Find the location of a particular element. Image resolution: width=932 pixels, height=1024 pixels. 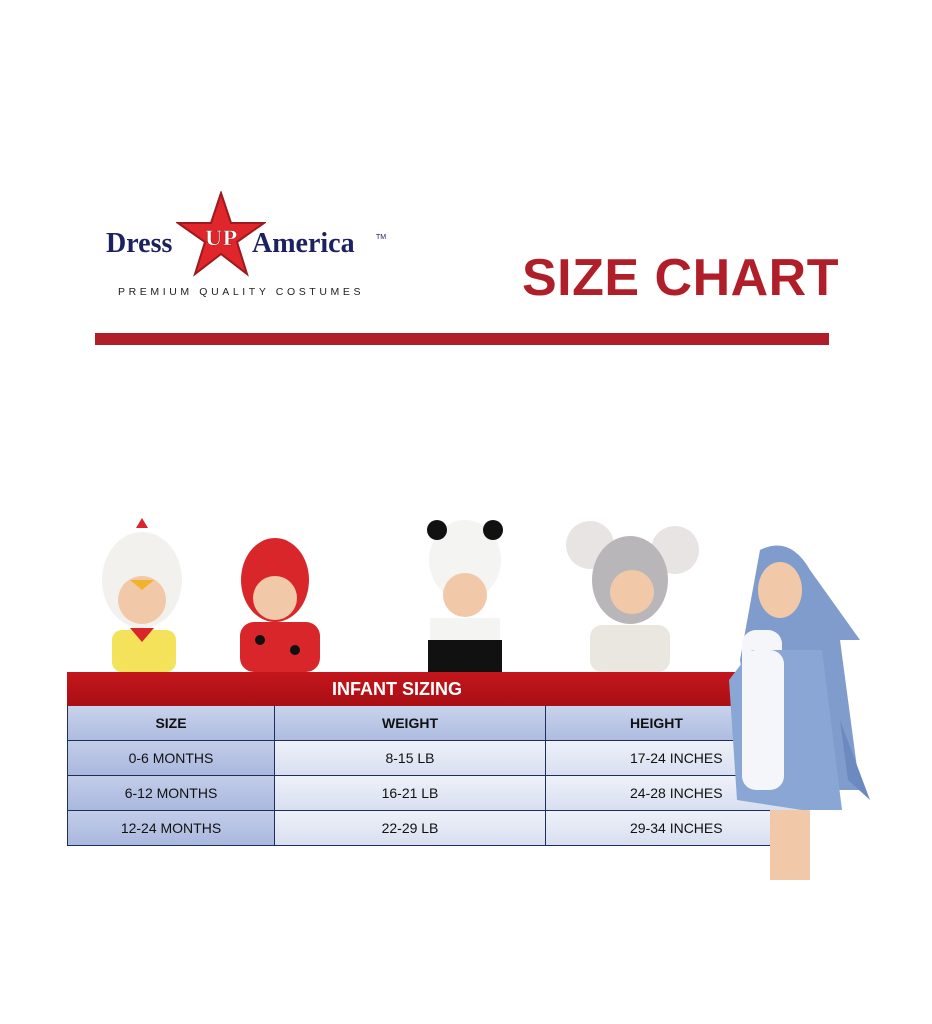

divider is located at coordinates (462, 339).